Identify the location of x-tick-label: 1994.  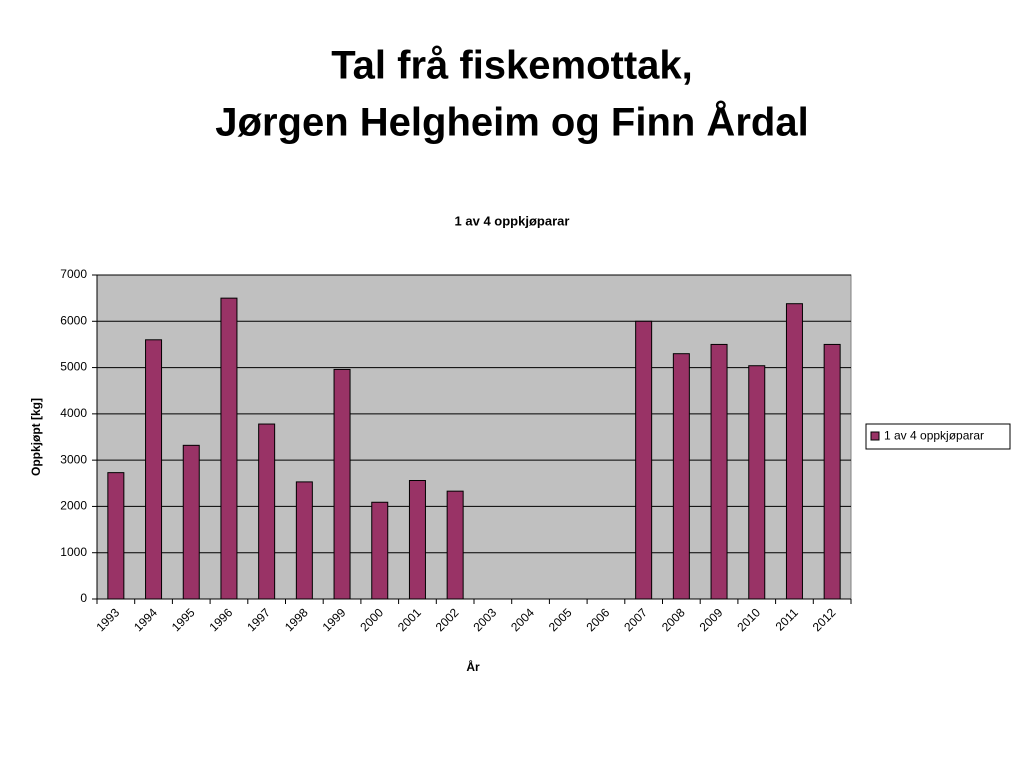
(145, 619).